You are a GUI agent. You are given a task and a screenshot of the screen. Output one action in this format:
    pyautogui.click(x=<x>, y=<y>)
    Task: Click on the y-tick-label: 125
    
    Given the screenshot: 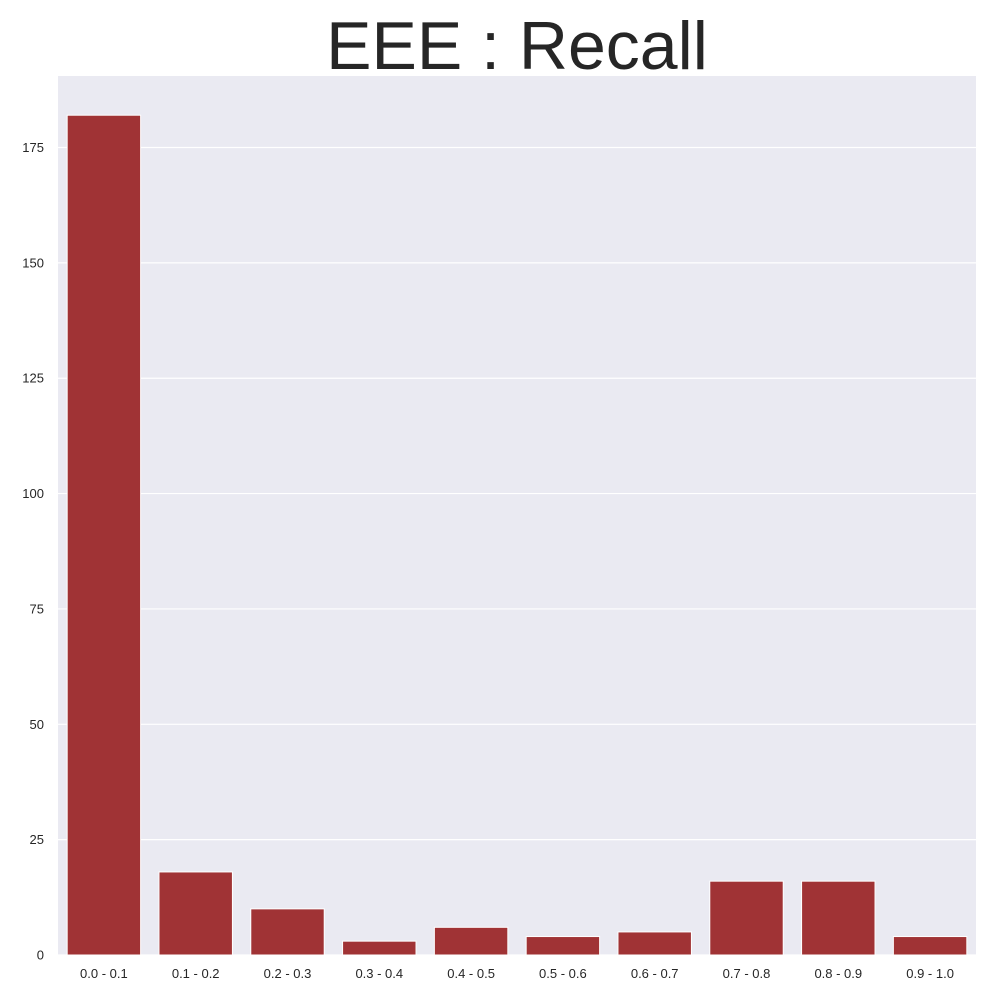 What is the action you would take?
    pyautogui.click(x=33, y=378)
    